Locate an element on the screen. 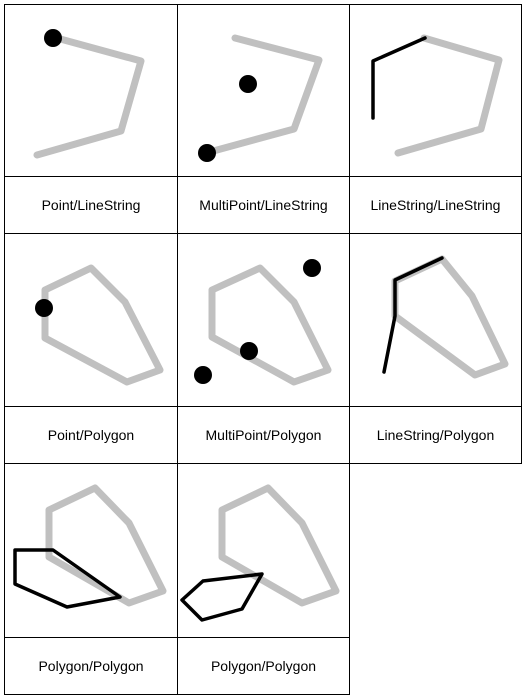 The height and width of the screenshot is (698, 526). label-polygon-polygon-overlap: Polygon/Polygon is located at coordinates (91, 666).